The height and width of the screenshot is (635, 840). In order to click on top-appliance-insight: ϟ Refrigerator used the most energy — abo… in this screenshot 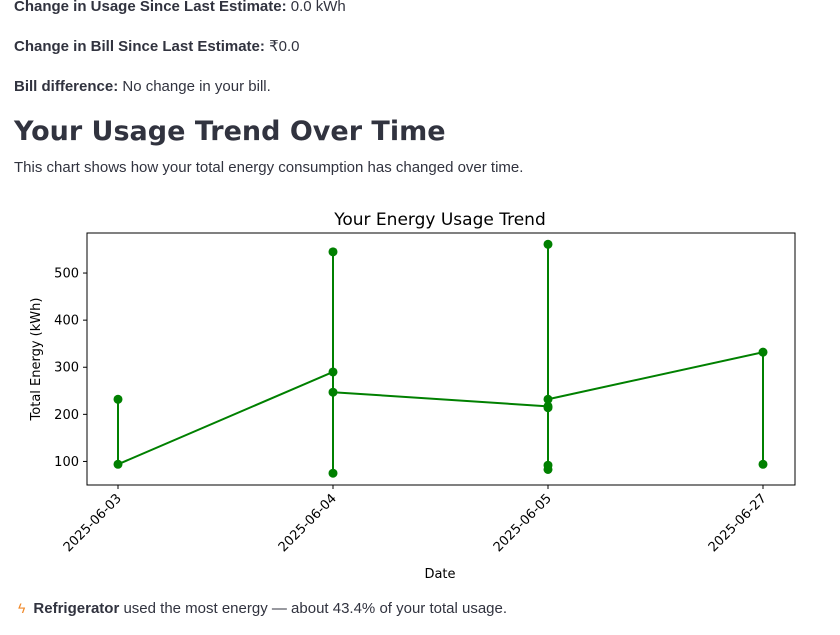, I will do `click(262, 608)`.